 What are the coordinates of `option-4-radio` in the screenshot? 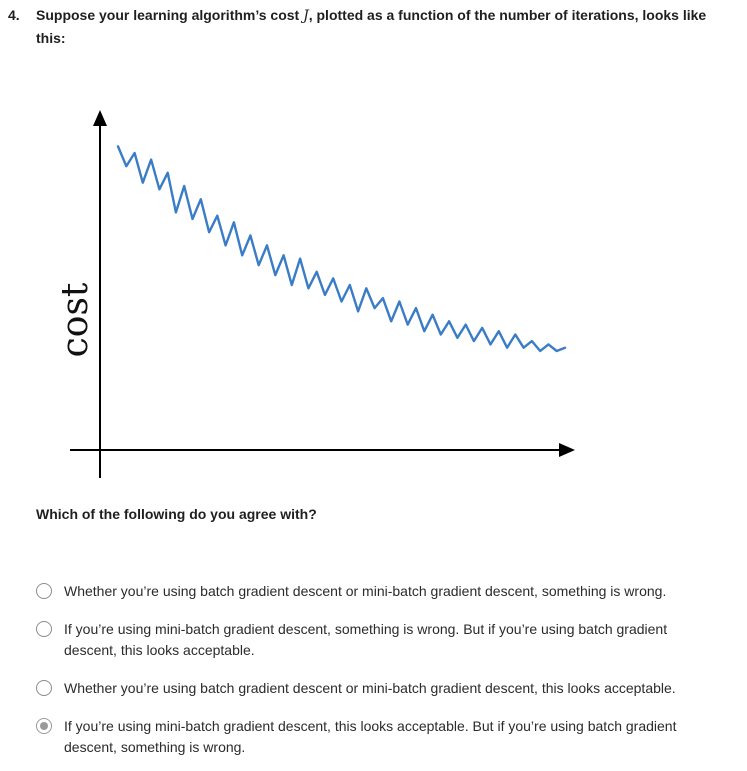 It's located at (44, 726).